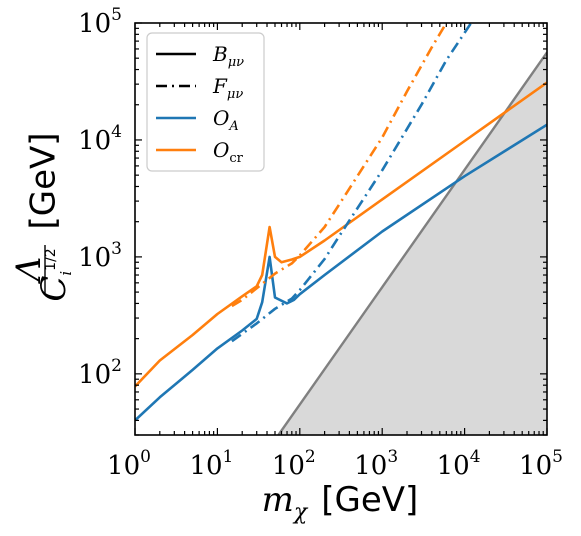 The image size is (581, 536). I want to click on legend: Bμν Fμν OA Ocr, so click(205, 102).